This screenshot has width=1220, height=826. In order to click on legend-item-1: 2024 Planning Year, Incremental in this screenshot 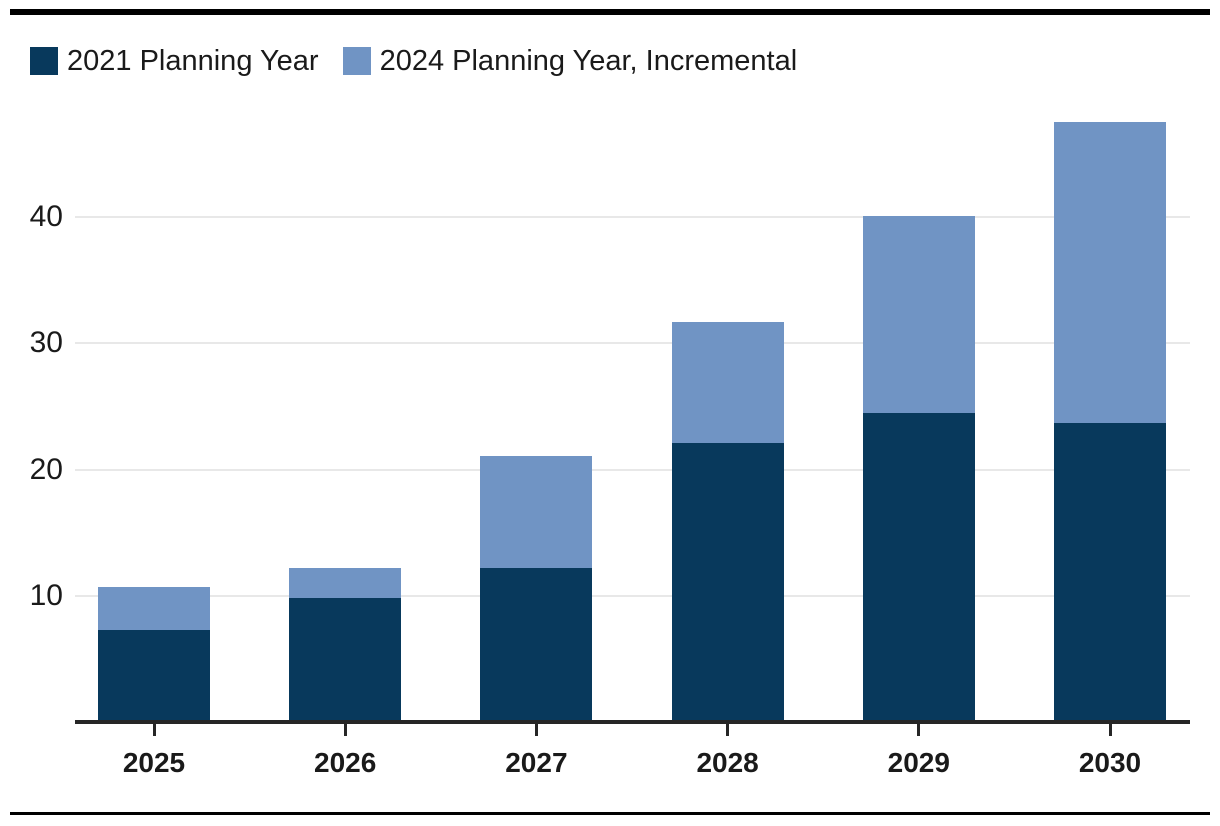, I will do `click(570, 61)`.